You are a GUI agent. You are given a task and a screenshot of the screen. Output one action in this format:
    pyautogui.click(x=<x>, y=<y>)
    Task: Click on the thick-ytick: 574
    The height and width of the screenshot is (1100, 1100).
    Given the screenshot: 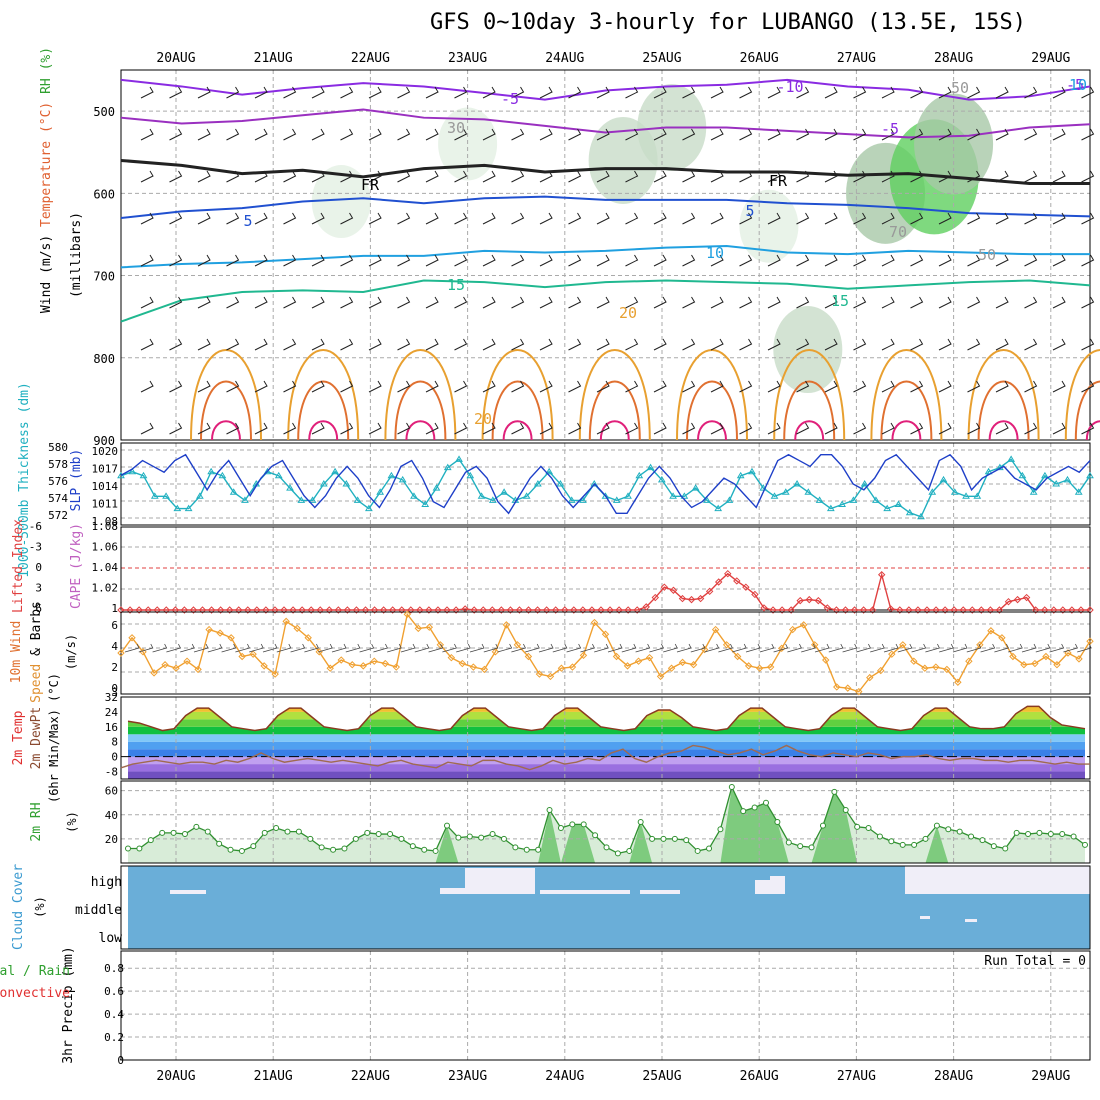 What is the action you would take?
    pyautogui.click(x=58, y=498)
    